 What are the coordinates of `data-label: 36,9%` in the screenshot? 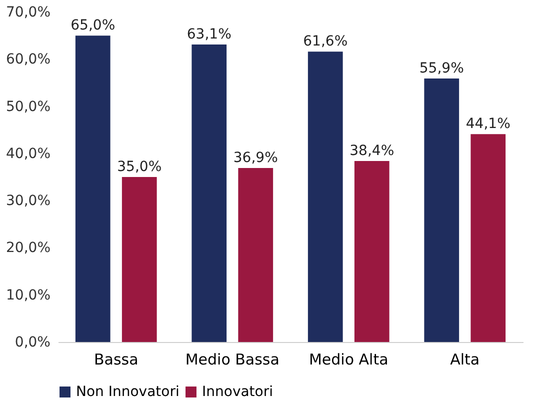 It's located at (255, 158).